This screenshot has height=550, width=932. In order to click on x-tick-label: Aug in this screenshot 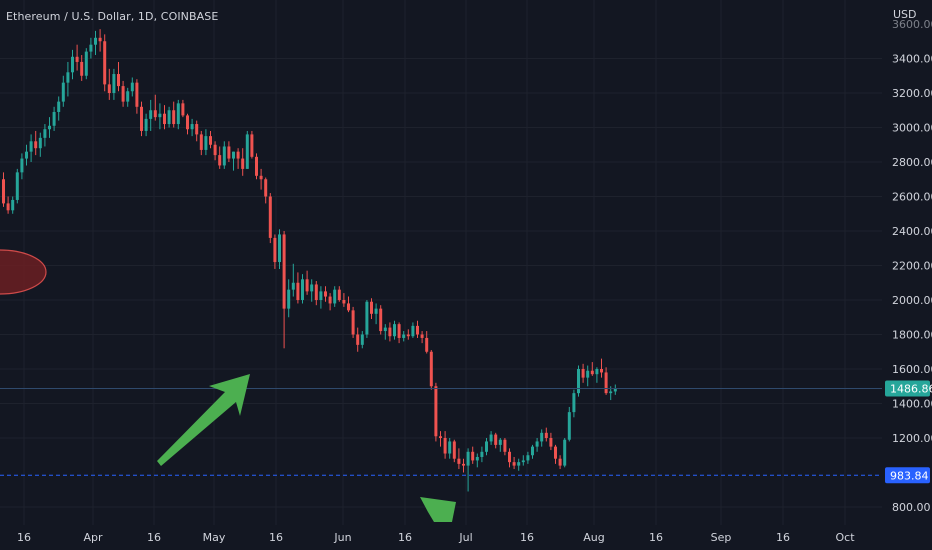, I will do `click(593, 537)`.